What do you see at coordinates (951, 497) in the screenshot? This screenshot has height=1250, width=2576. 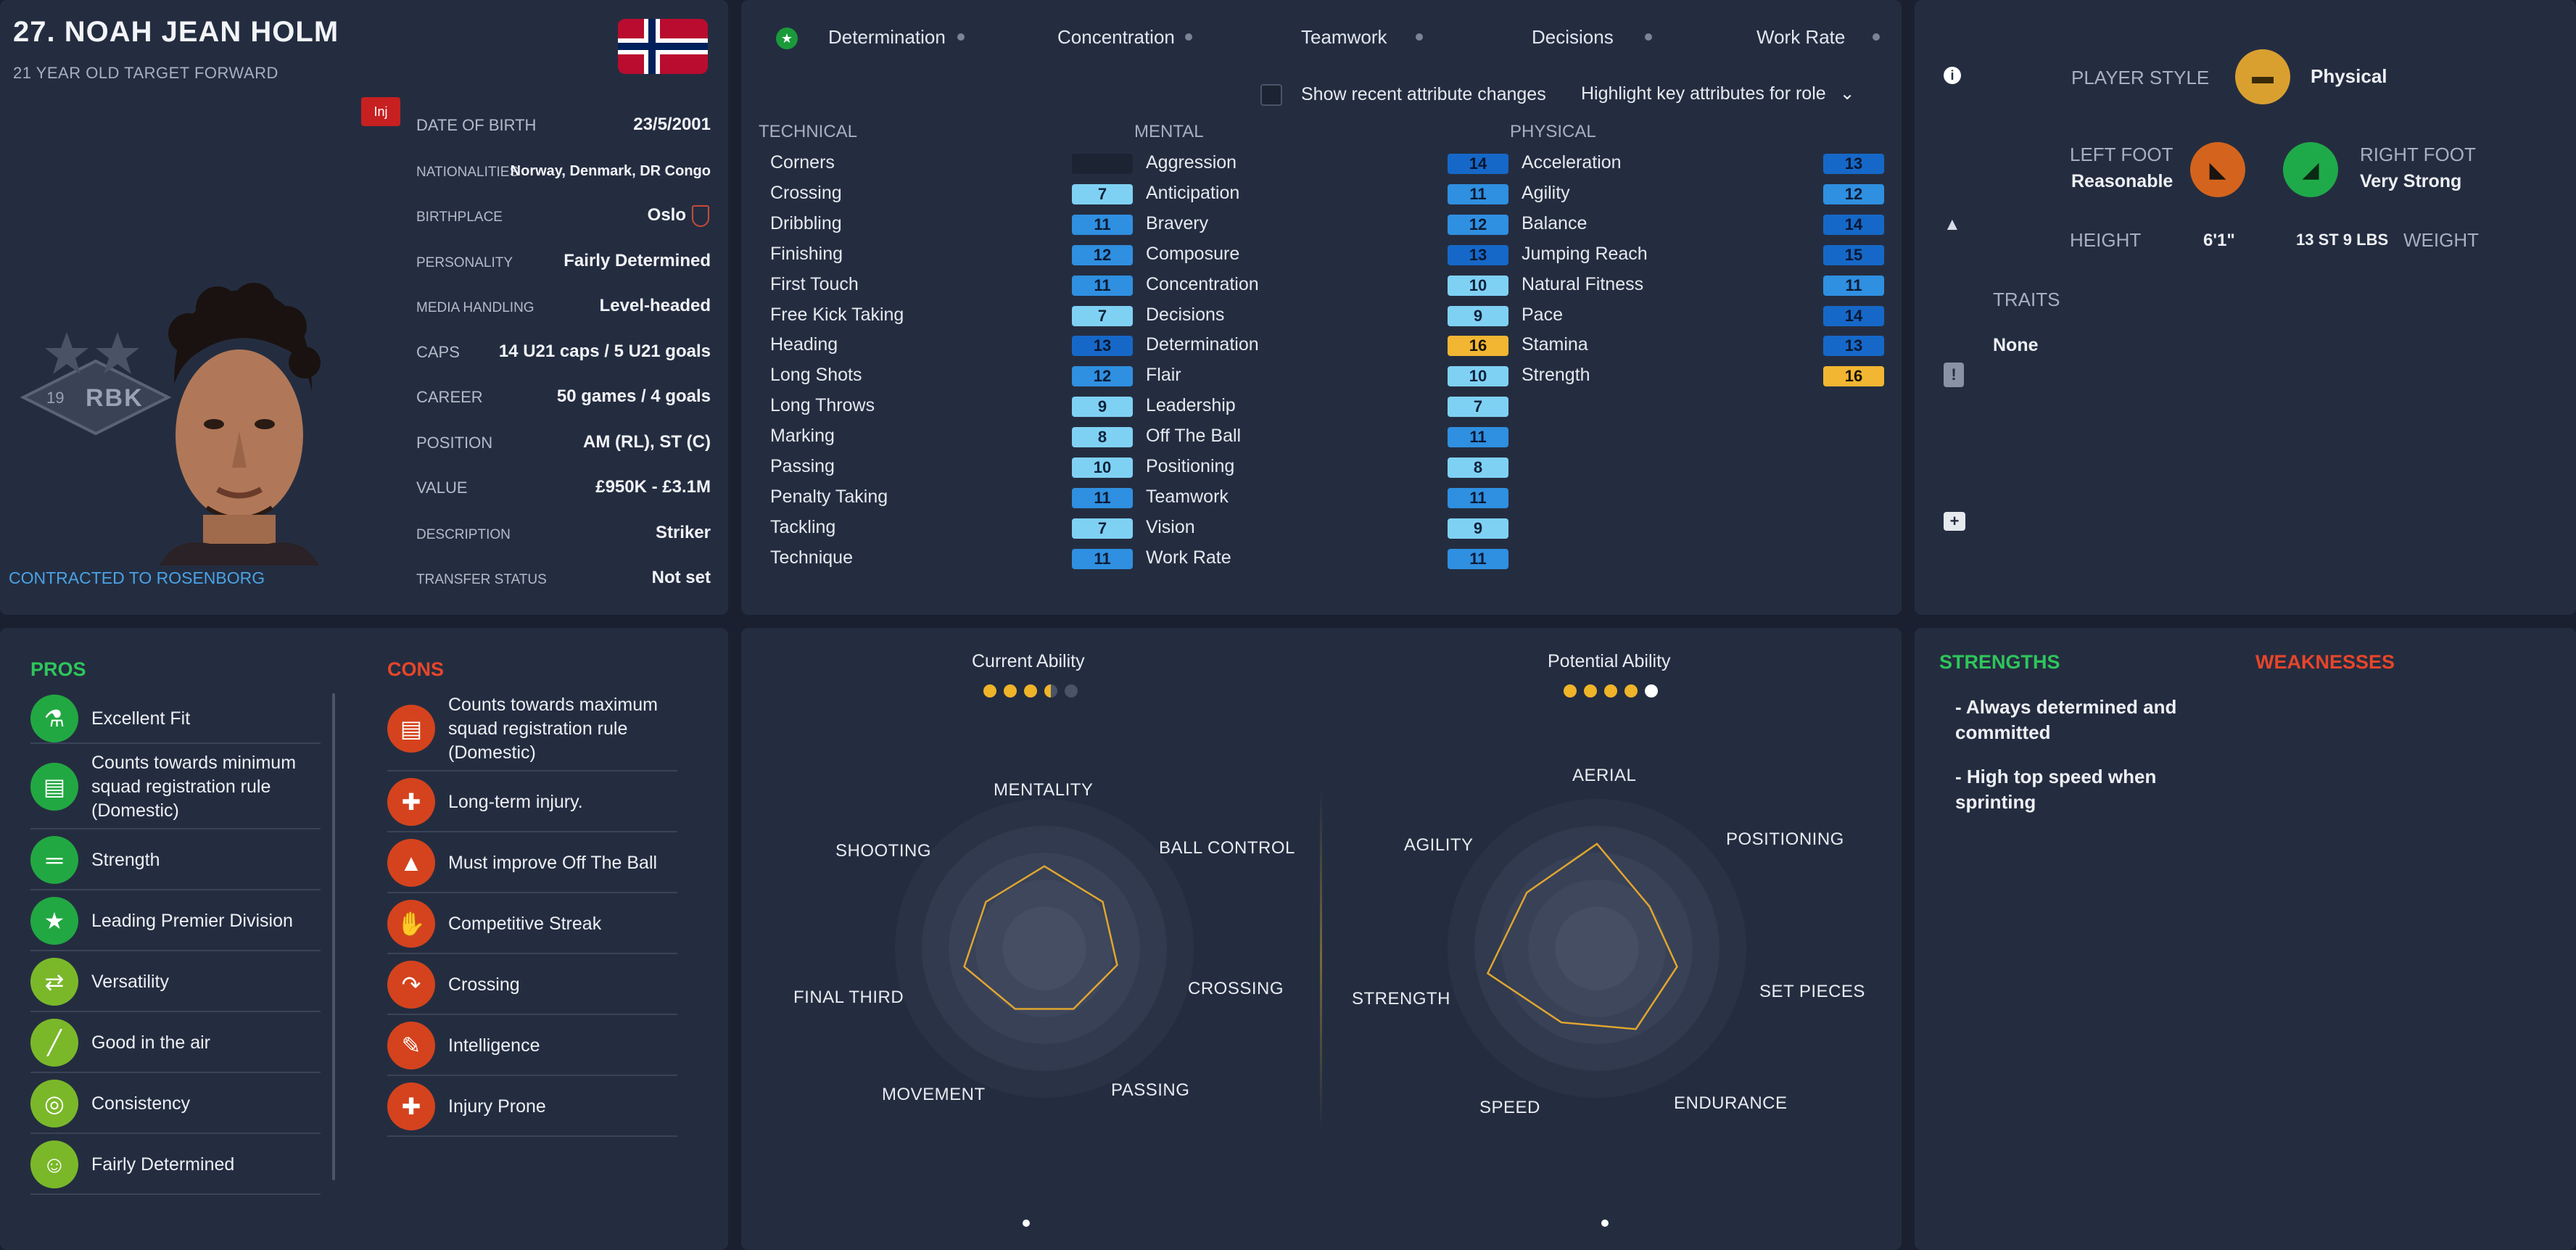 I see `technical-attribute-row: Penalty Taking 11` at bounding box center [951, 497].